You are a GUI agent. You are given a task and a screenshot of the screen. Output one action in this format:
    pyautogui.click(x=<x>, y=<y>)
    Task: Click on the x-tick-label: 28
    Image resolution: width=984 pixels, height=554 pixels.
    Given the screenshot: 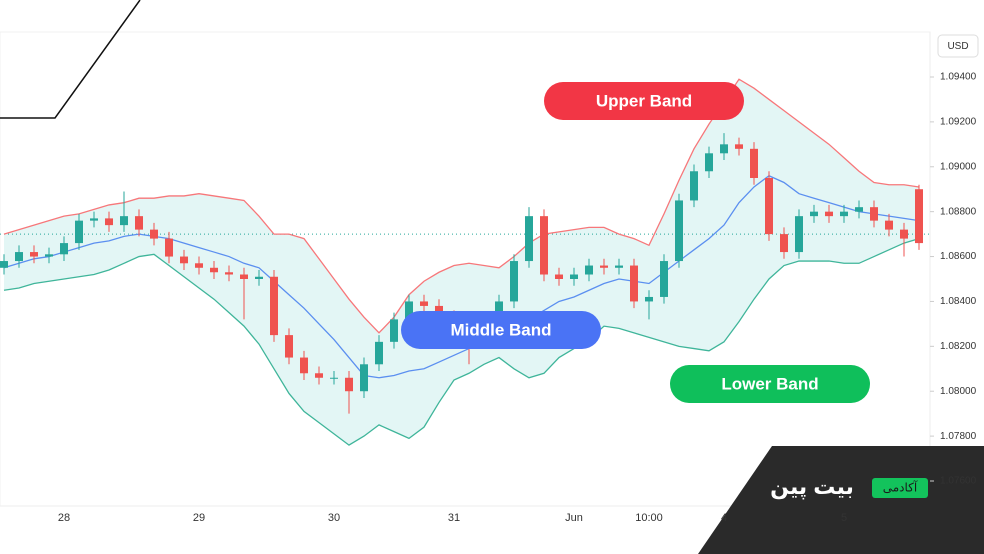 What is the action you would take?
    pyautogui.click(x=64, y=518)
    